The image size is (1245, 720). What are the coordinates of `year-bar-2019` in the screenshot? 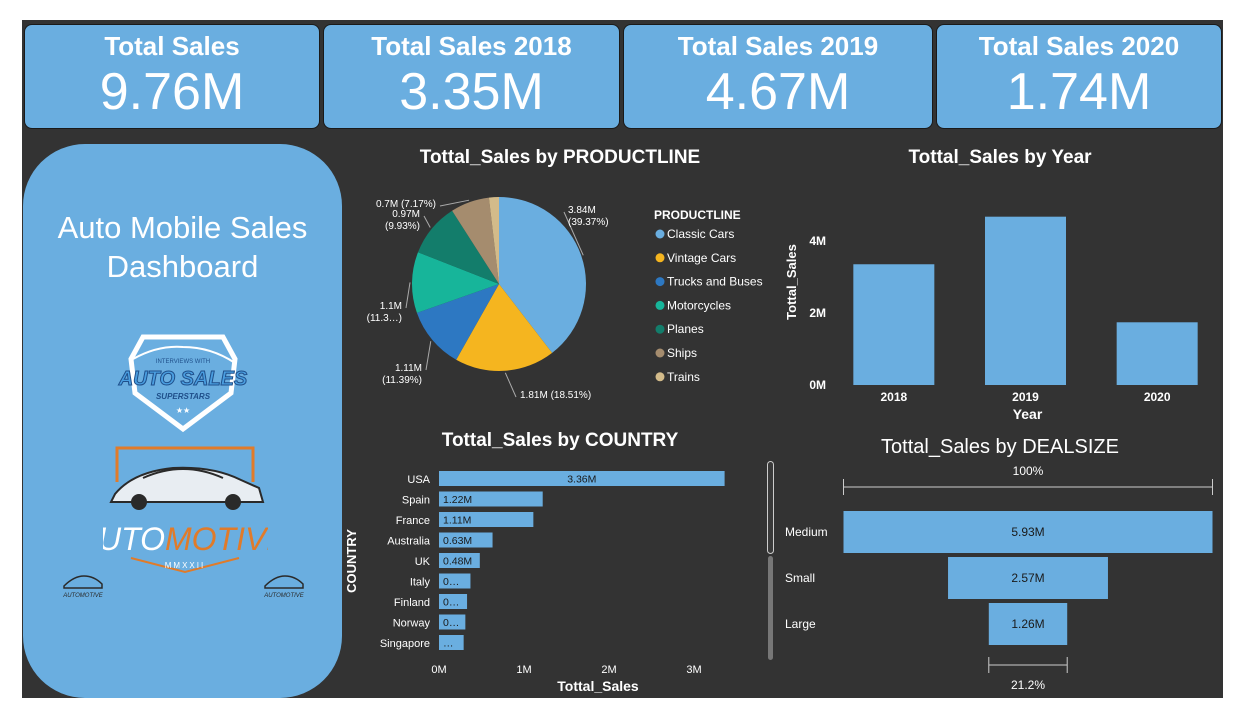 It's located at (1025, 300).